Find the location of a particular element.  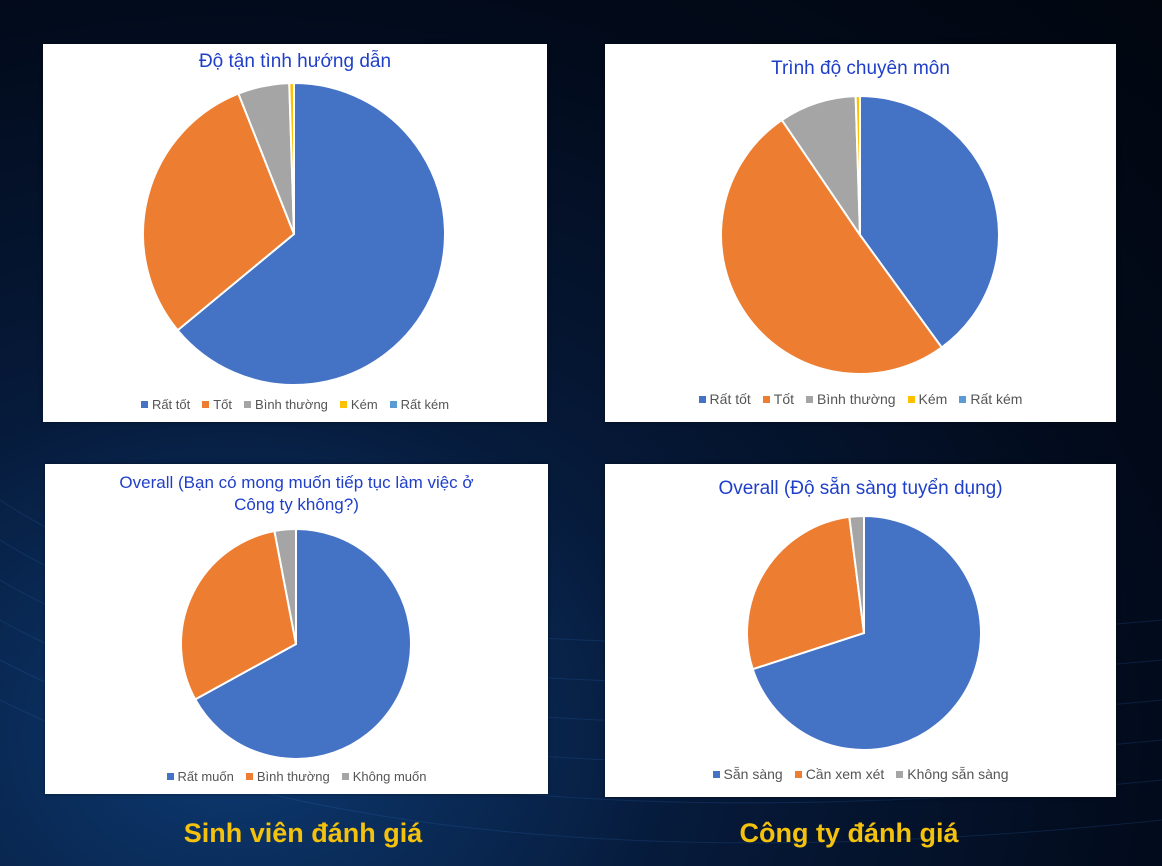

legend-item-1-3: Bình thường is located at coordinates (286, 404).